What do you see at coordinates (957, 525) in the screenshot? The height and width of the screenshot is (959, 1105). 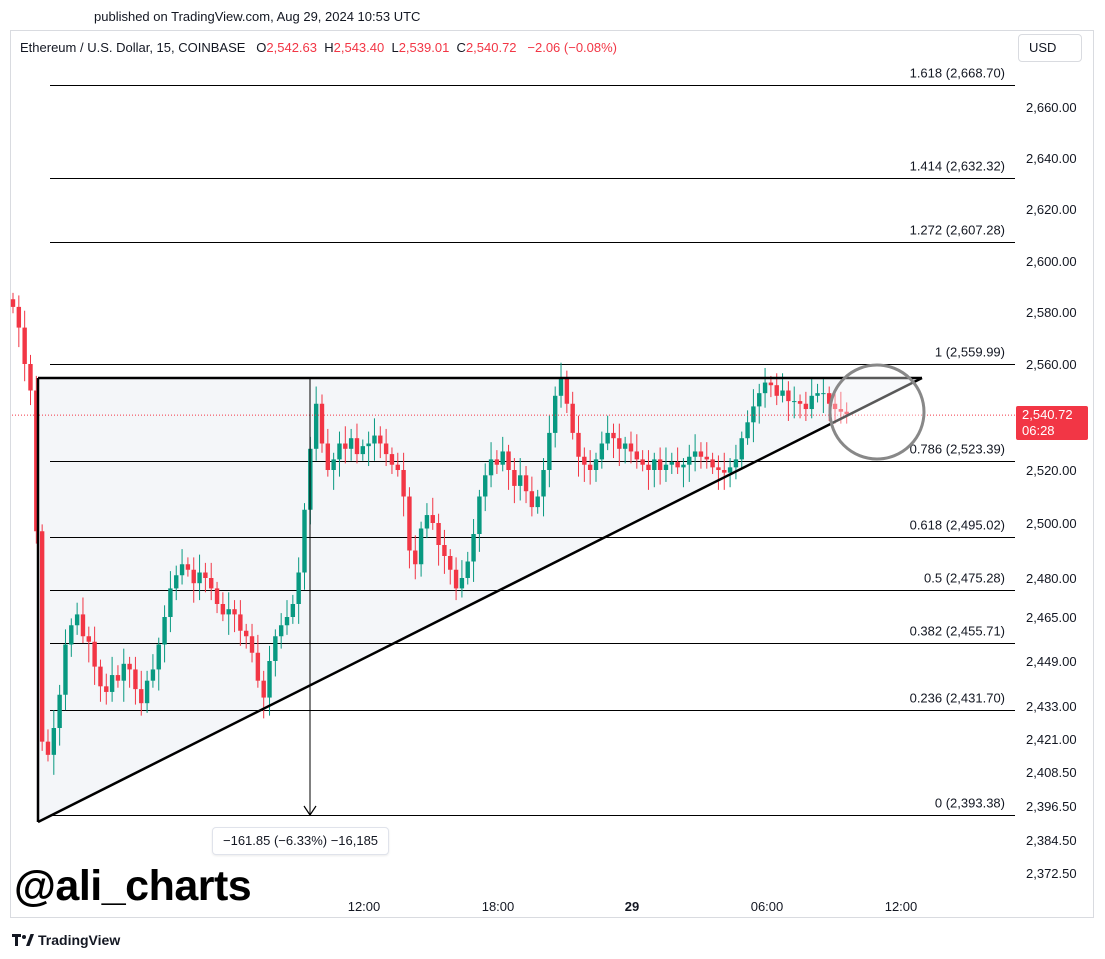 I see `fib-label: 0.618 (2,495.02)` at bounding box center [957, 525].